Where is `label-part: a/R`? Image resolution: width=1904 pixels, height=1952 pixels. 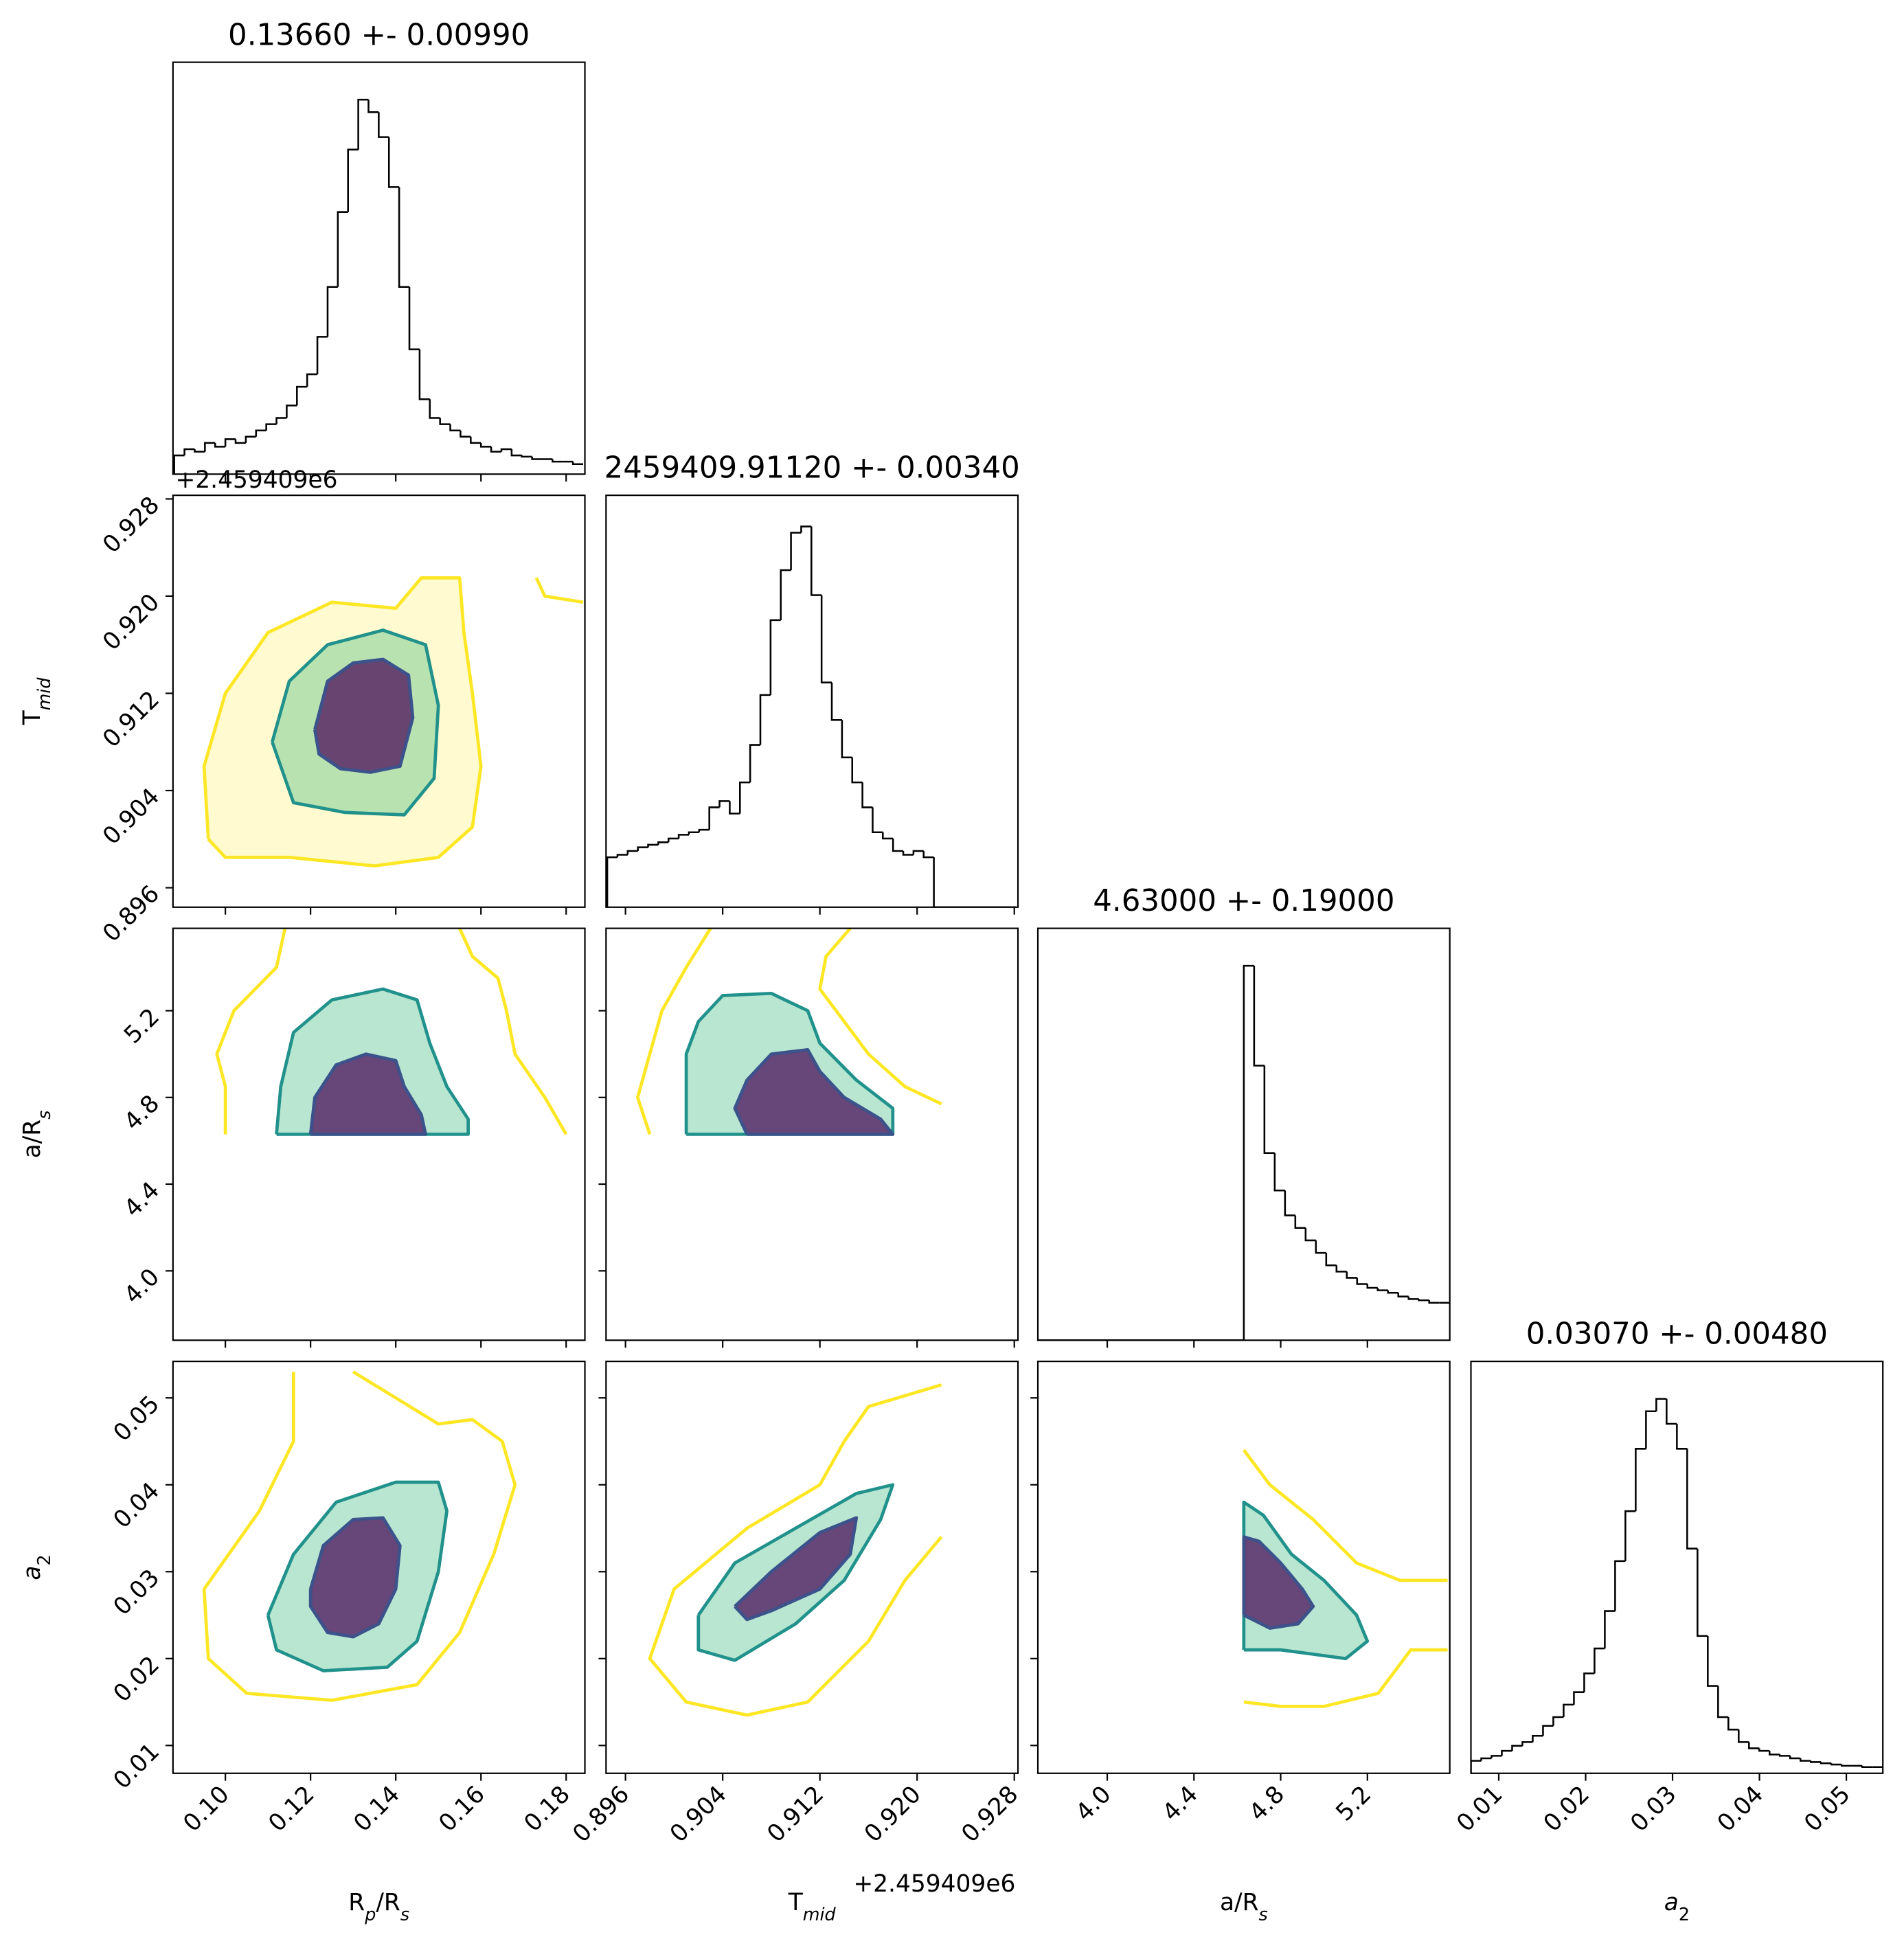
label-part: a/R is located at coordinates (32, 1139).